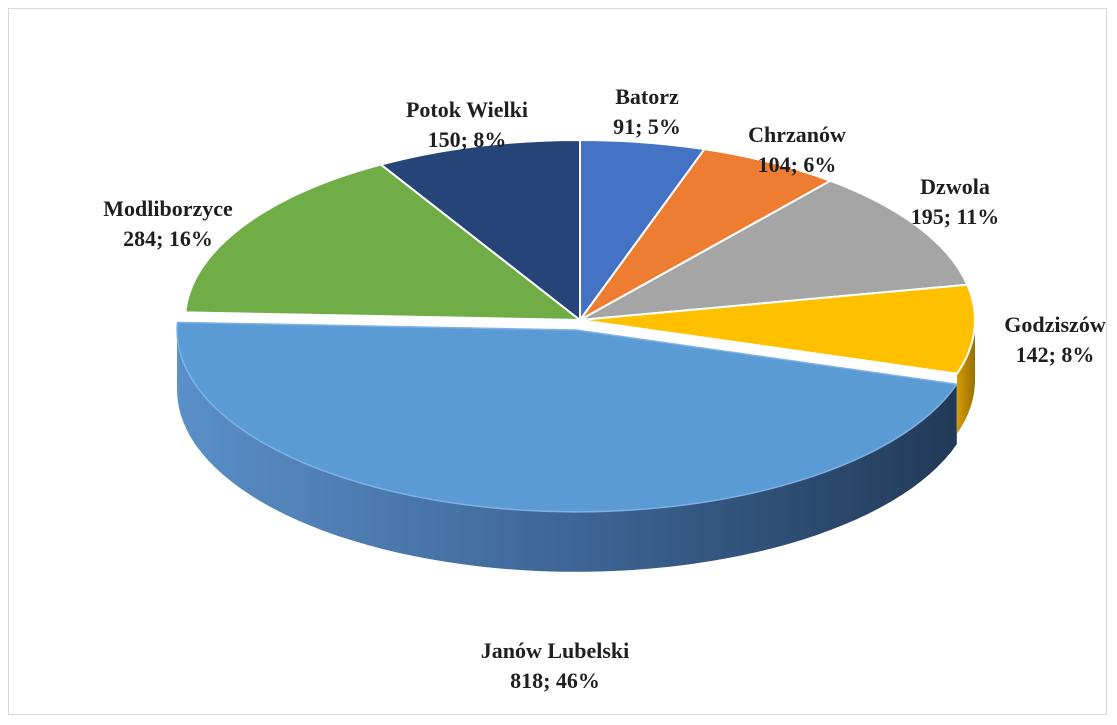 The width and height of the screenshot is (1117, 725). I want to click on data-label-batorz: Batorz 91; 5%, so click(647, 111).